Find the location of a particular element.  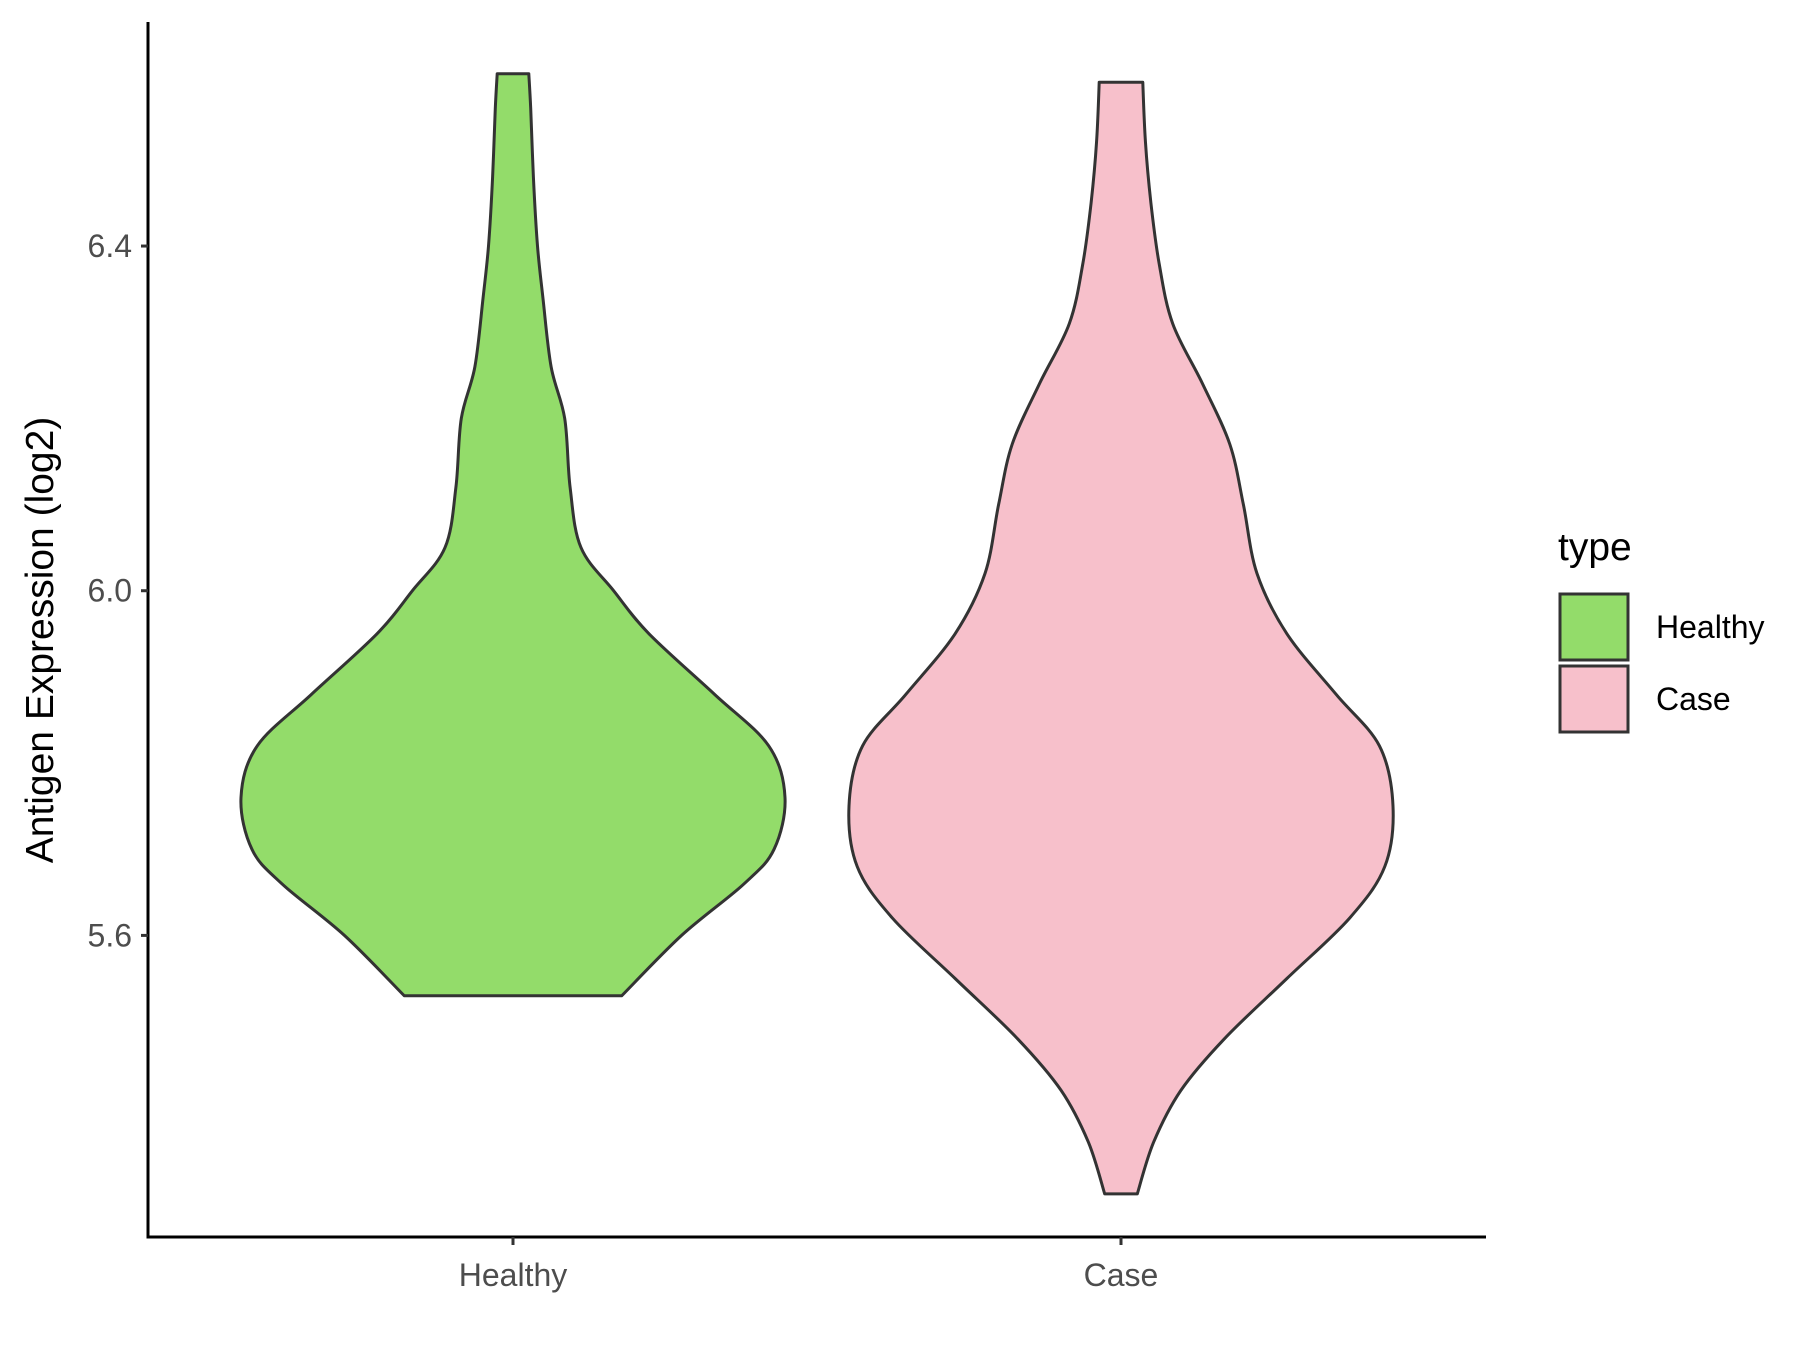

legend-label-case: Case is located at coordinates (1693, 699).